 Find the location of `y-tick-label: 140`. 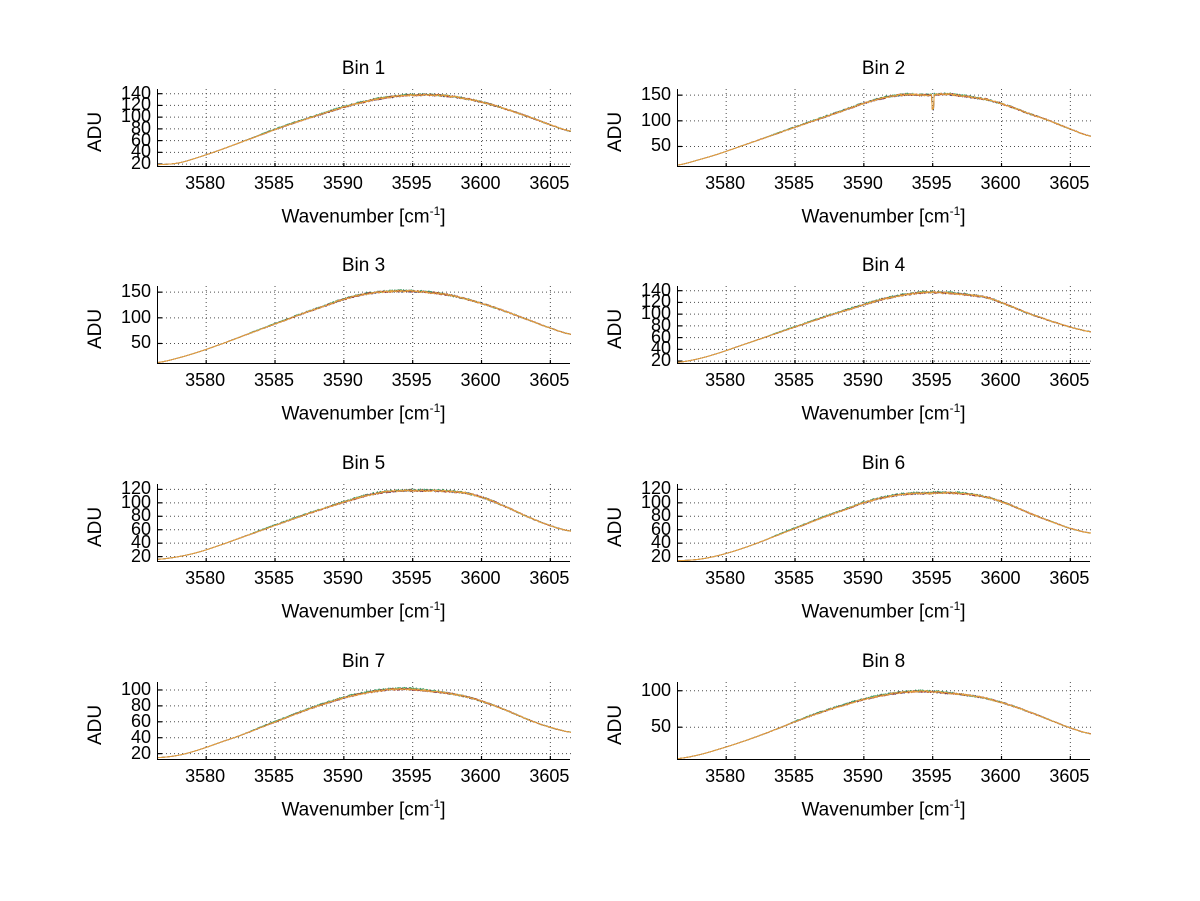

y-tick-label: 140 is located at coordinates (655, 289).